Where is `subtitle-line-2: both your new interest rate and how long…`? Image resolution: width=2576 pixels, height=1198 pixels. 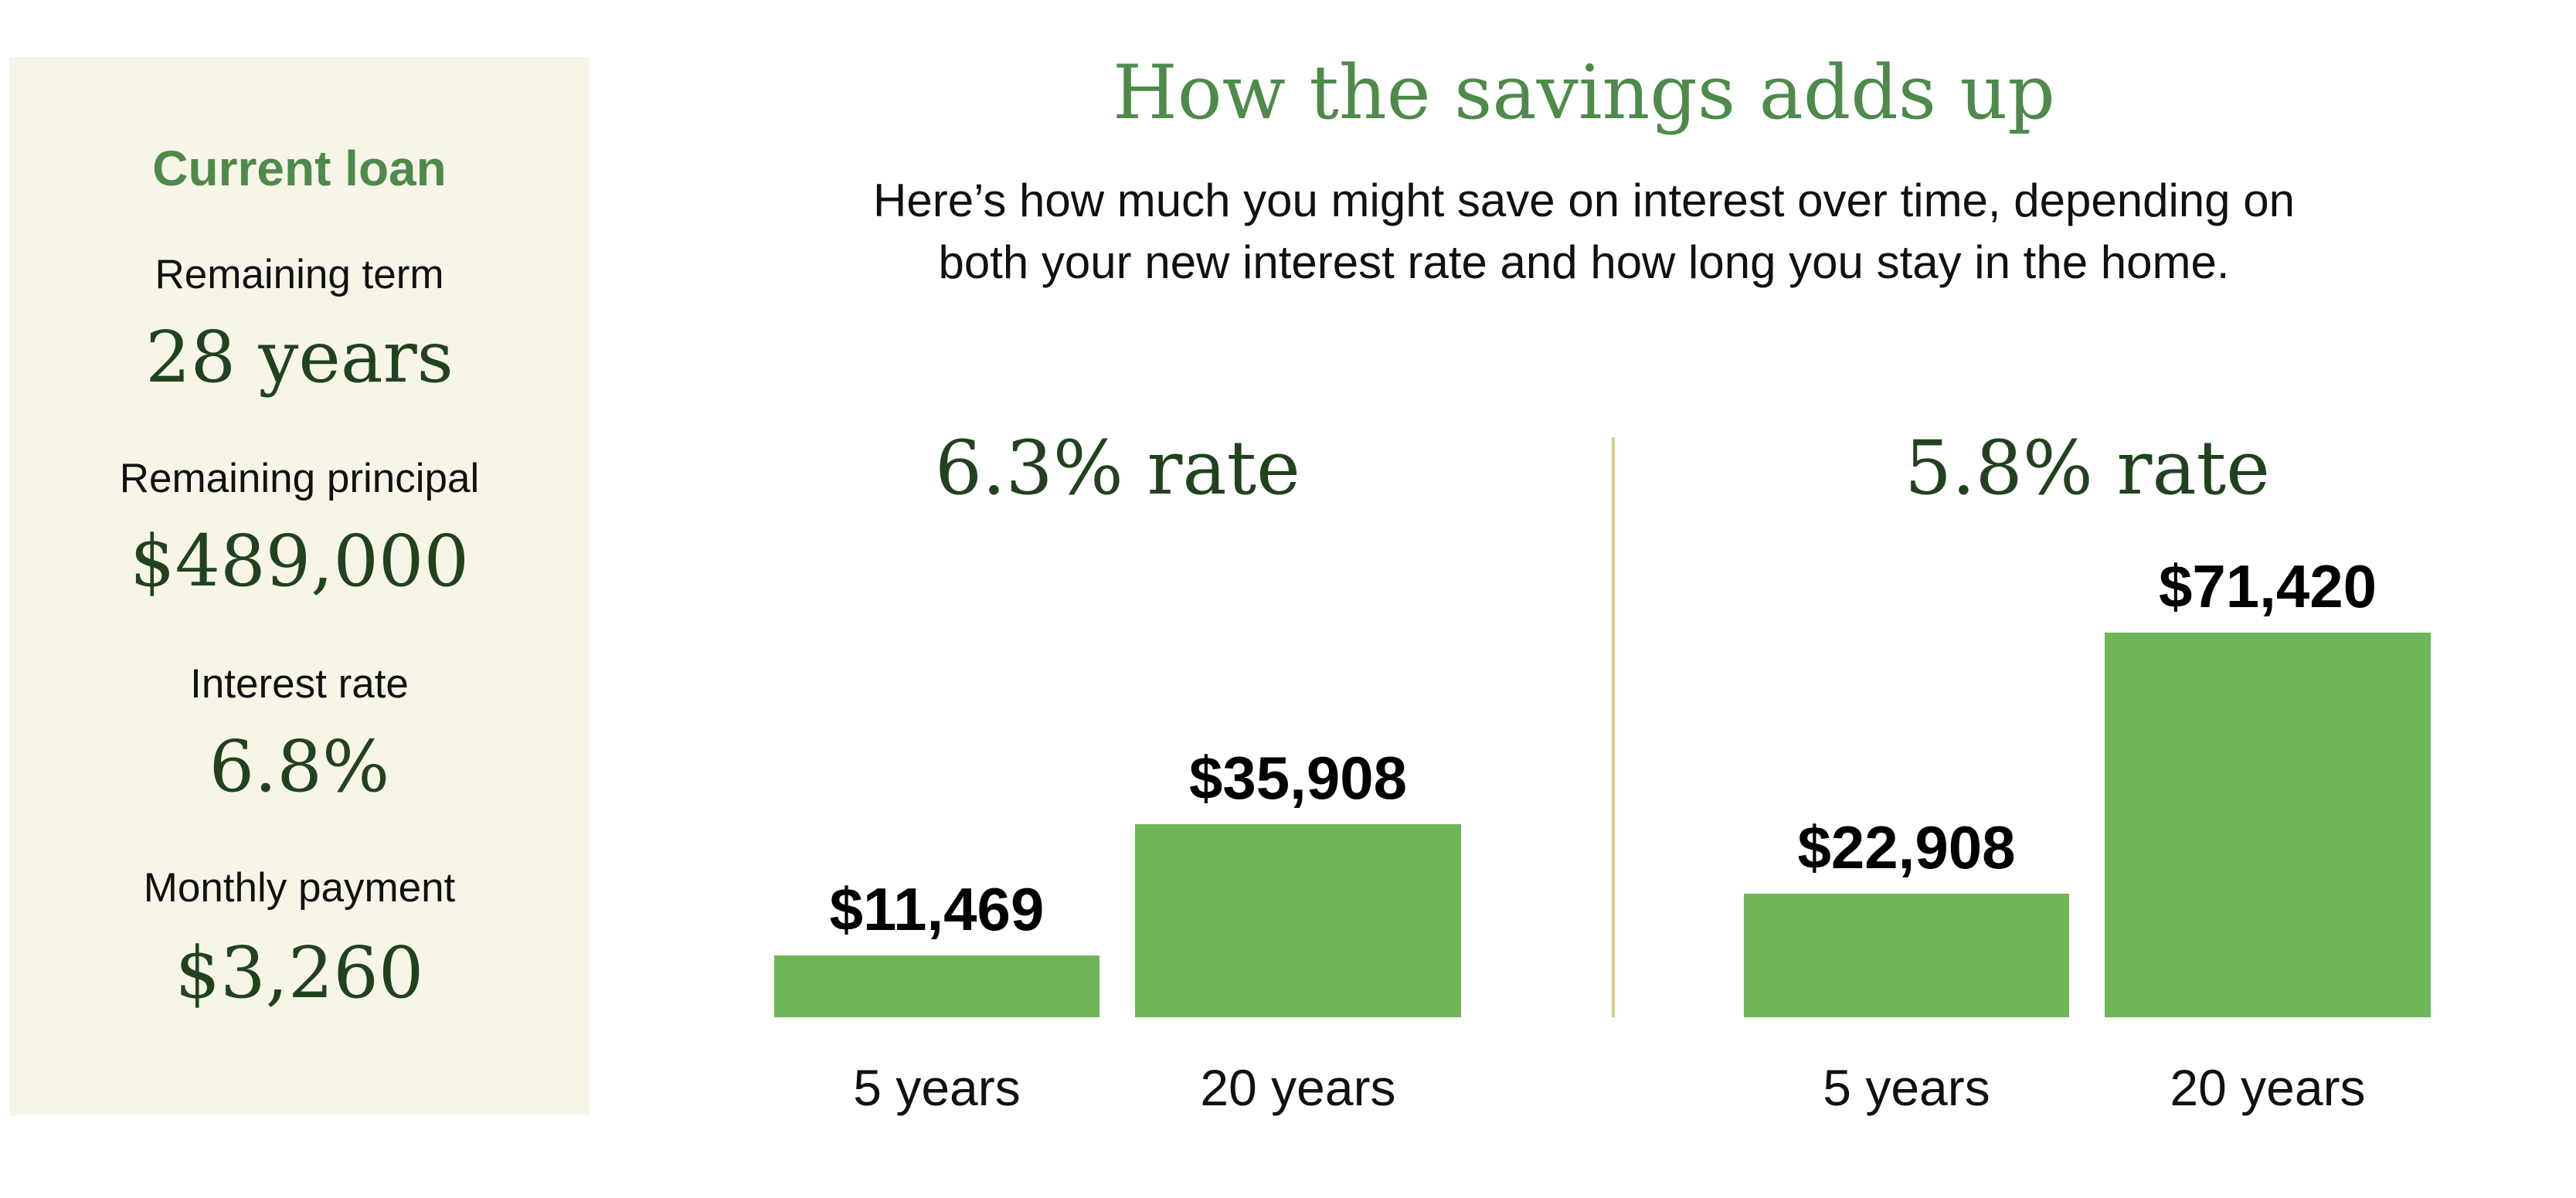 subtitle-line-2: both your new interest rate and how long… is located at coordinates (1584, 262).